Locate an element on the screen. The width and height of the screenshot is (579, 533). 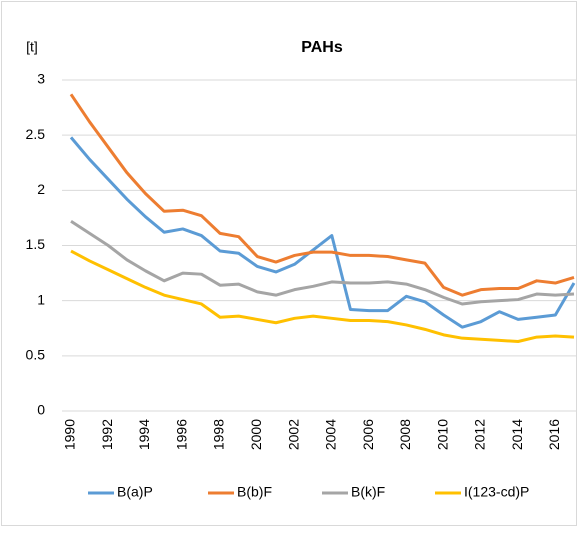
x-tick-label: 2012 is located at coordinates (480, 434).